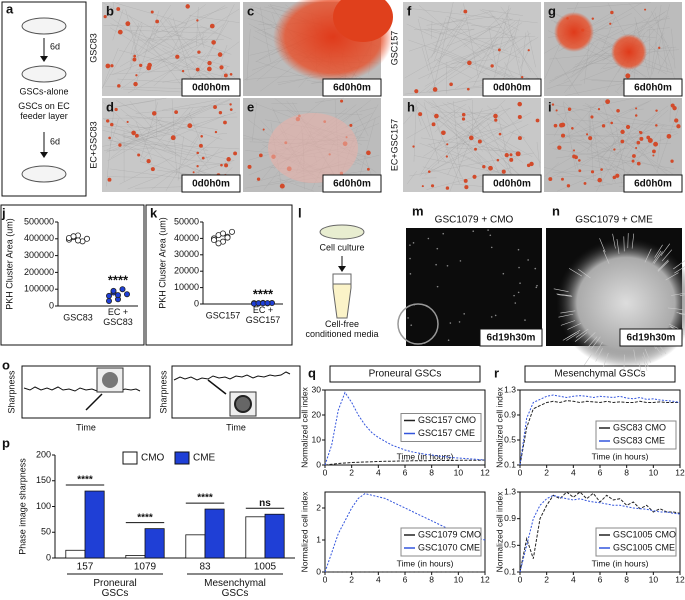 This screenshot has height=600, width=685. What do you see at coordinates (43, 480) in the screenshot?
I see `y-tick-label: 150` at bounding box center [43, 480].